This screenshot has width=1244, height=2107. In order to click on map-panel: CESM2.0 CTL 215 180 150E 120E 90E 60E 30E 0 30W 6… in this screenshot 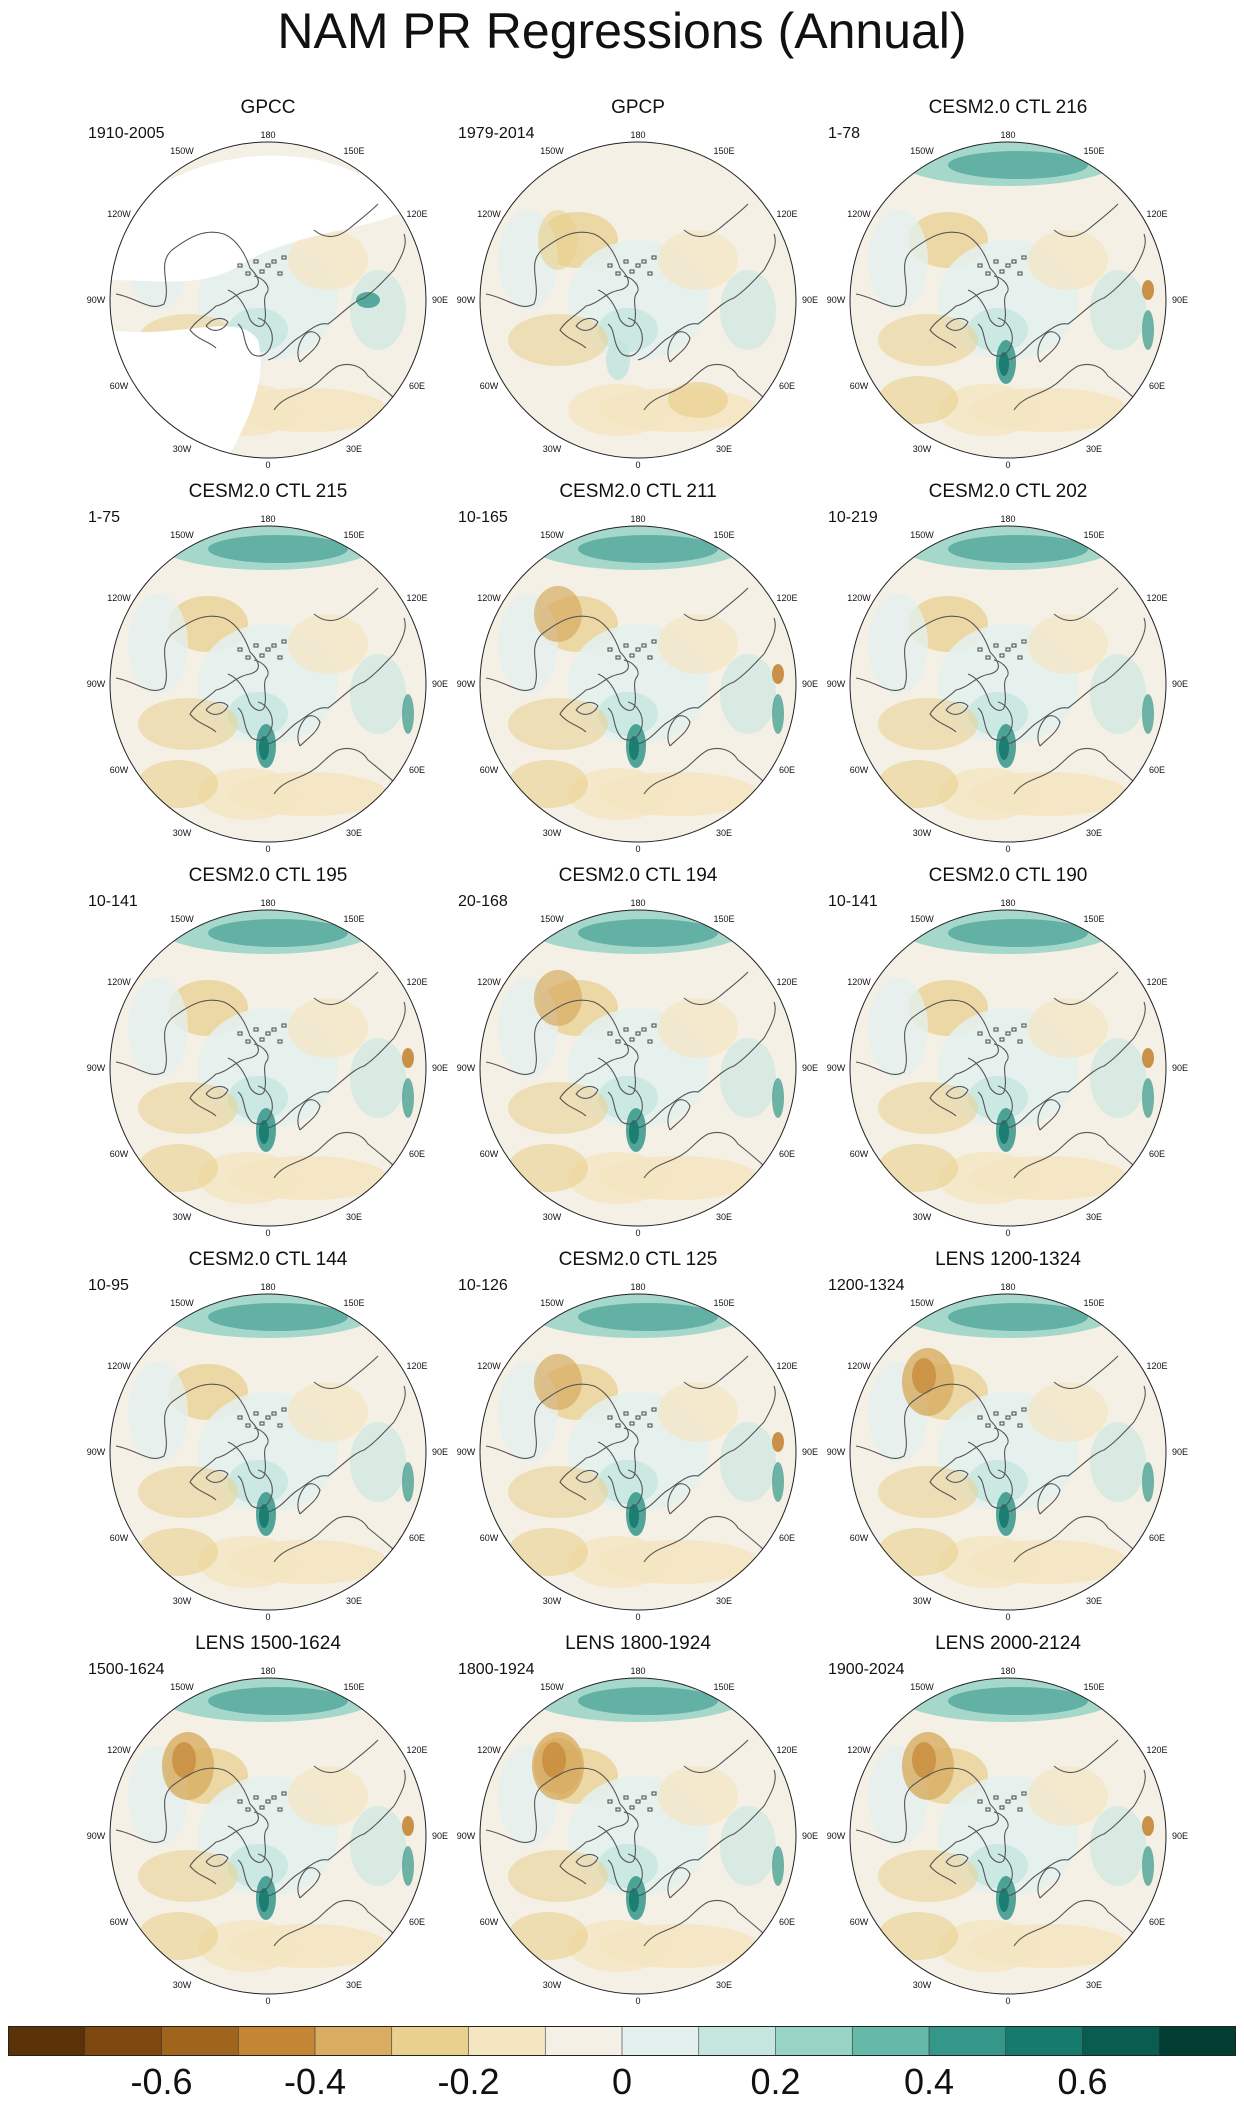, I will do `click(267, 670)`.